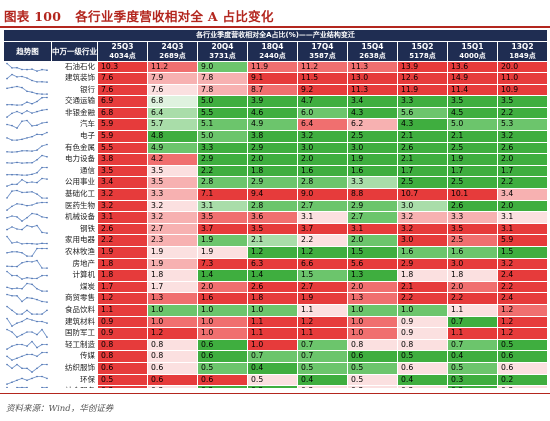 The image size is (550, 421). What do you see at coordinates (222, 101) in the screenshot?
I see `value-cell: 5.0` at bounding box center [222, 101].